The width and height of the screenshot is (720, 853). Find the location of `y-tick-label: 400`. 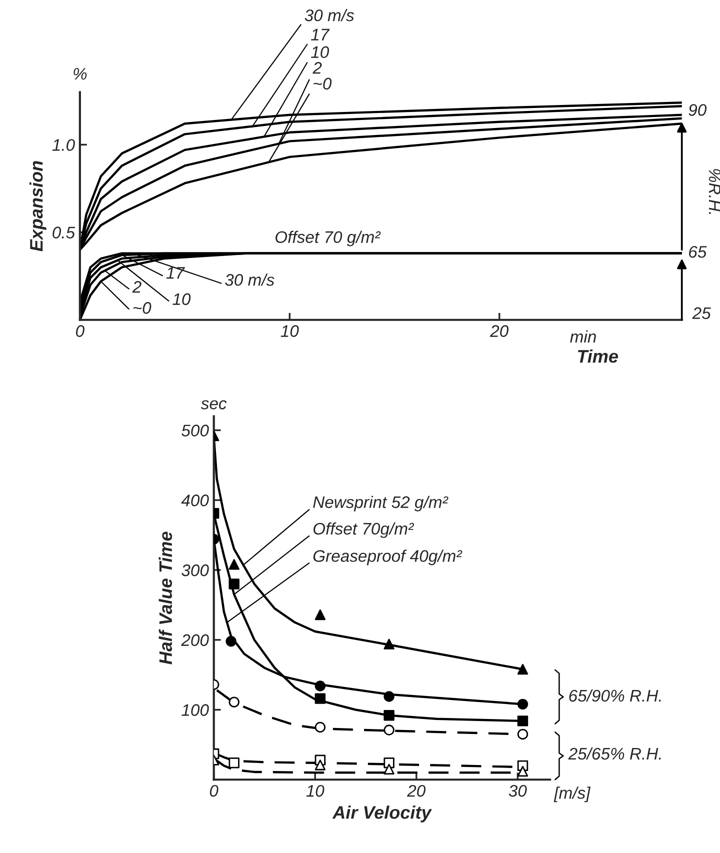

y-tick-label: 400 is located at coordinates (195, 500).